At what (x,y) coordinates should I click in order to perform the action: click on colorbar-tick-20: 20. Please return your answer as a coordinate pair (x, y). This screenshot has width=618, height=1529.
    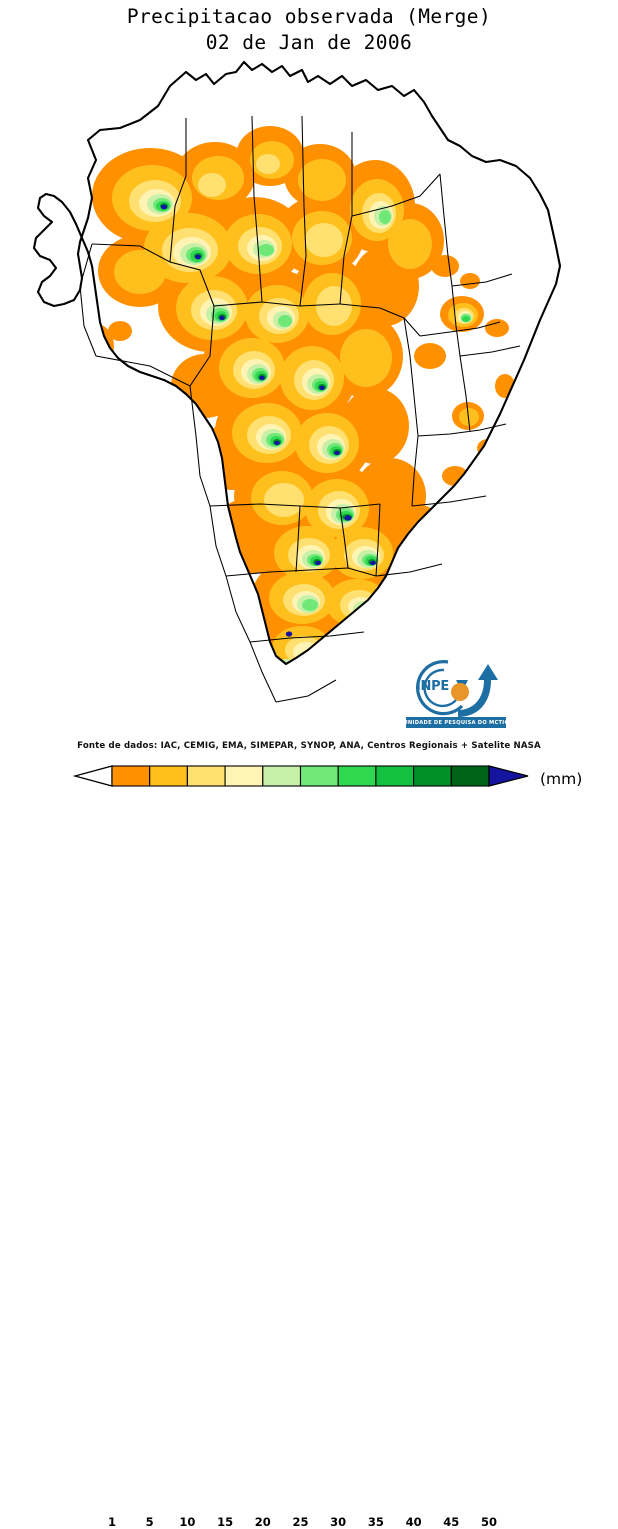
    Looking at the image, I should click on (262, 1522).